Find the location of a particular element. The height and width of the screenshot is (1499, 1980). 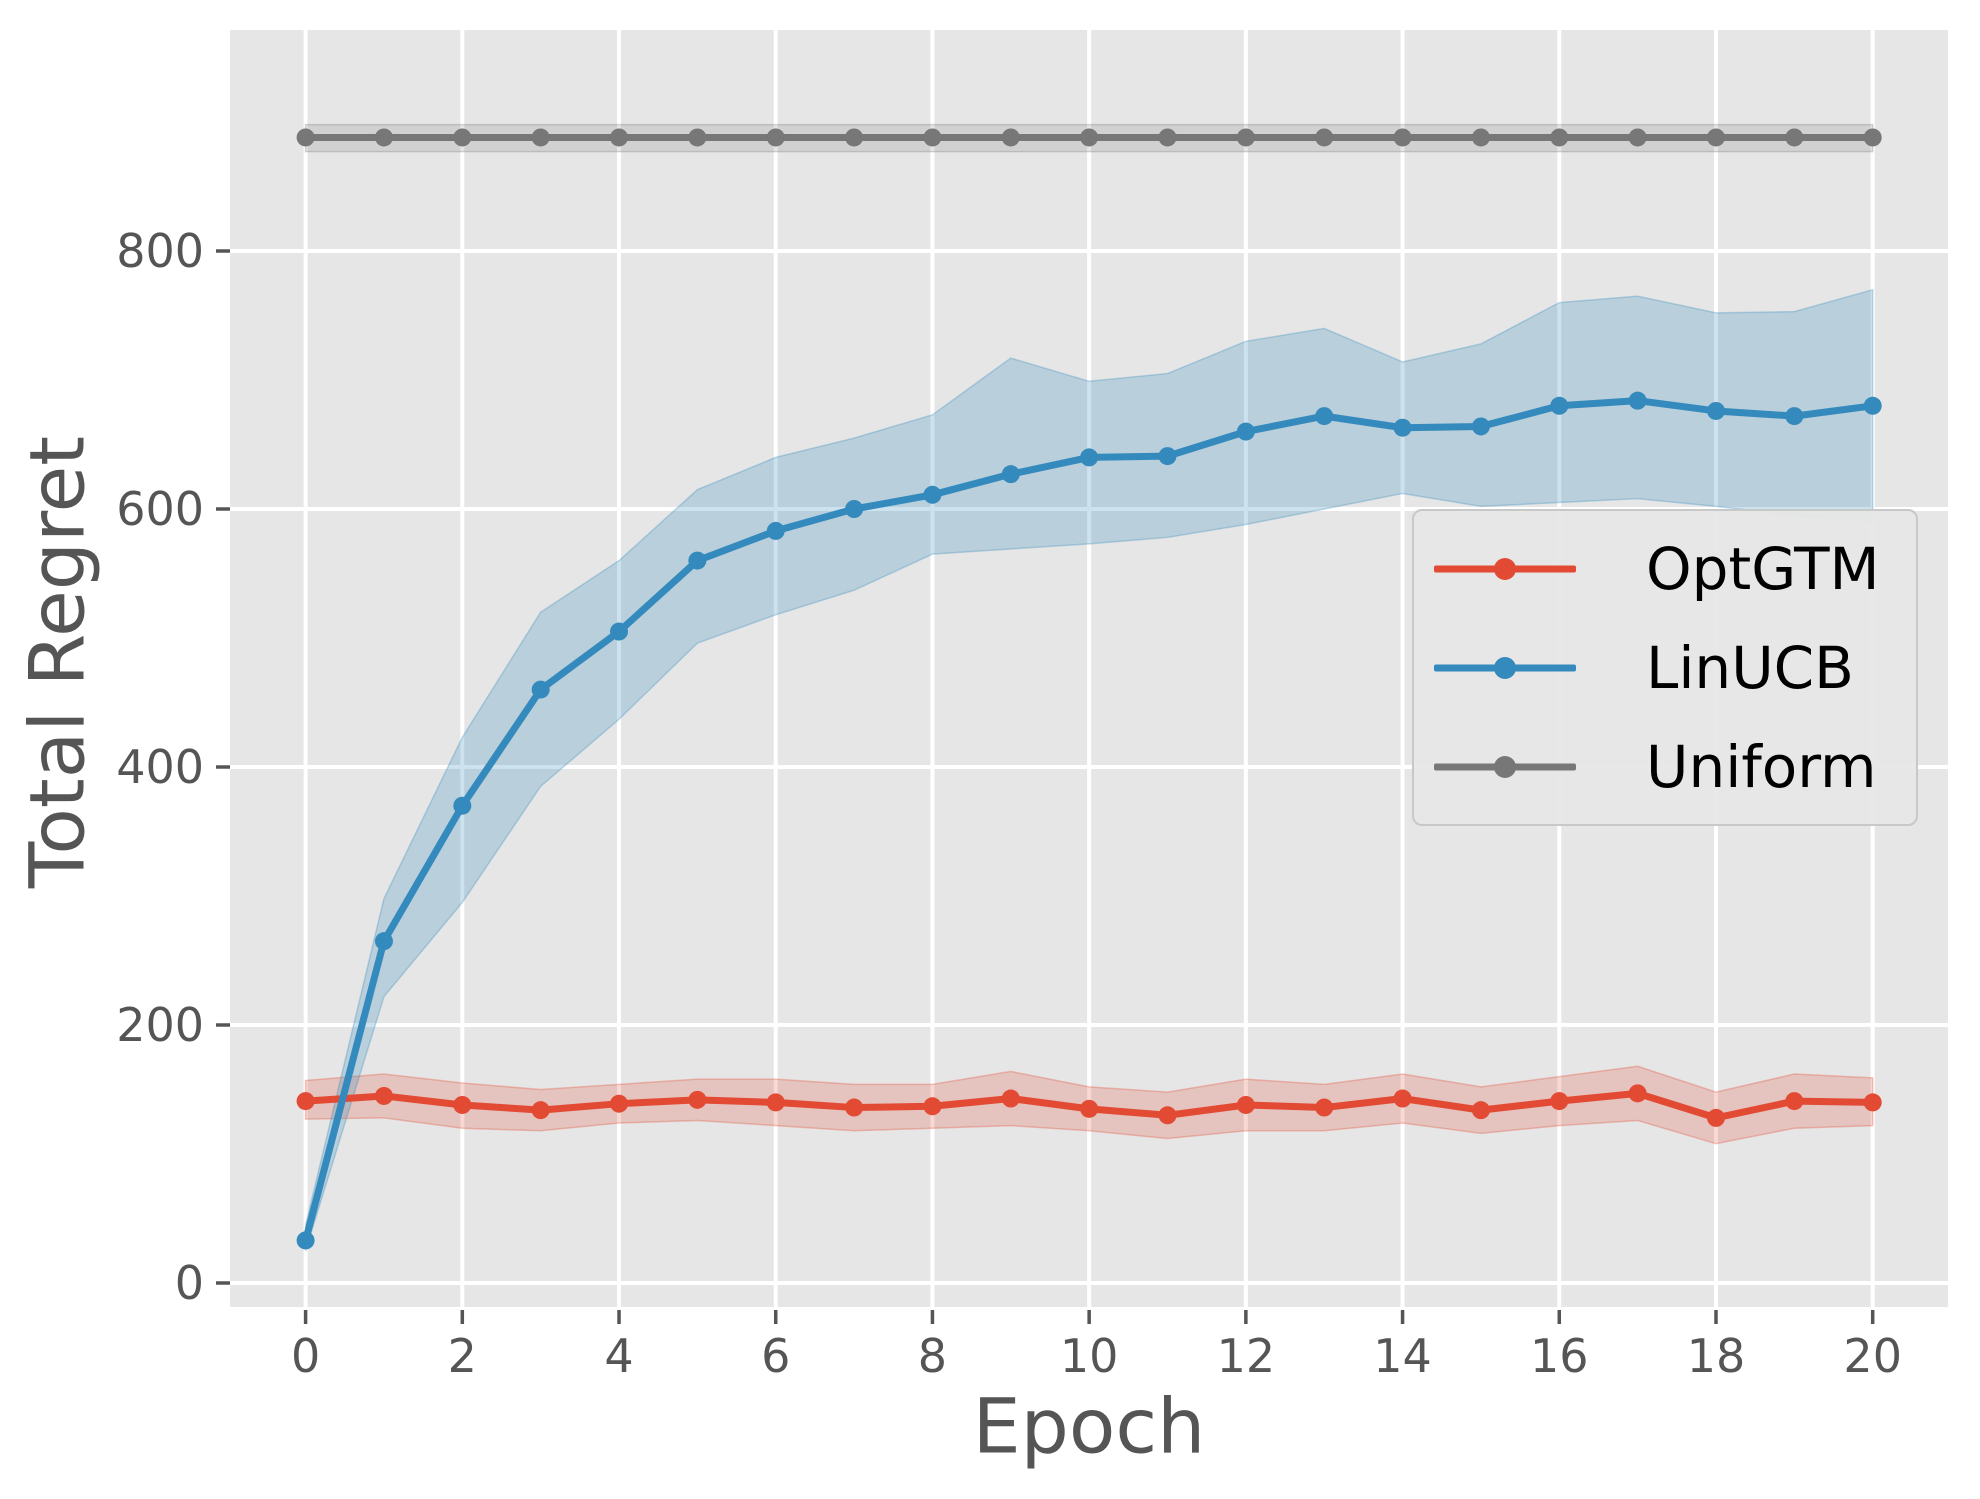

x-tick-label: 6 is located at coordinates (775, 1356).